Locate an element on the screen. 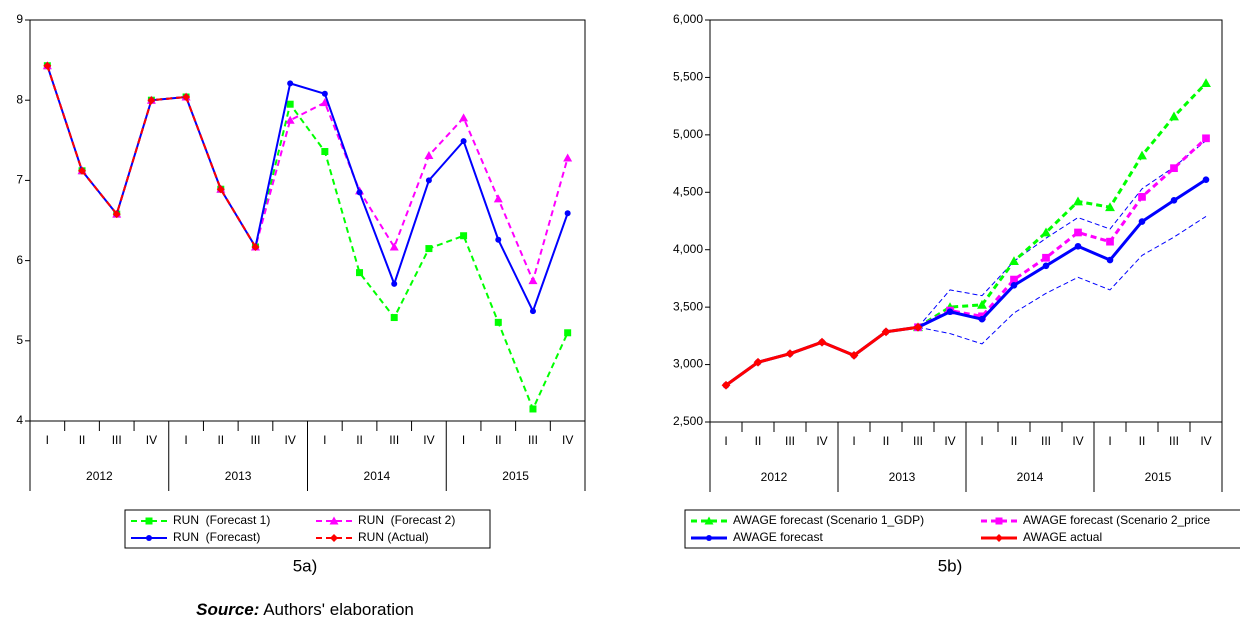  legend-label: RUN (Actual) is located at coordinates (393, 537).